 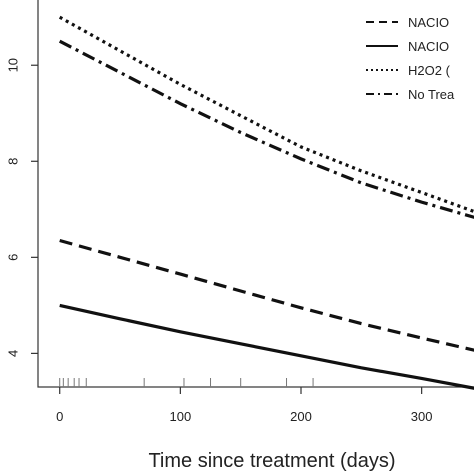 I want to click on y-tick-label: 6, so click(x=12, y=257).